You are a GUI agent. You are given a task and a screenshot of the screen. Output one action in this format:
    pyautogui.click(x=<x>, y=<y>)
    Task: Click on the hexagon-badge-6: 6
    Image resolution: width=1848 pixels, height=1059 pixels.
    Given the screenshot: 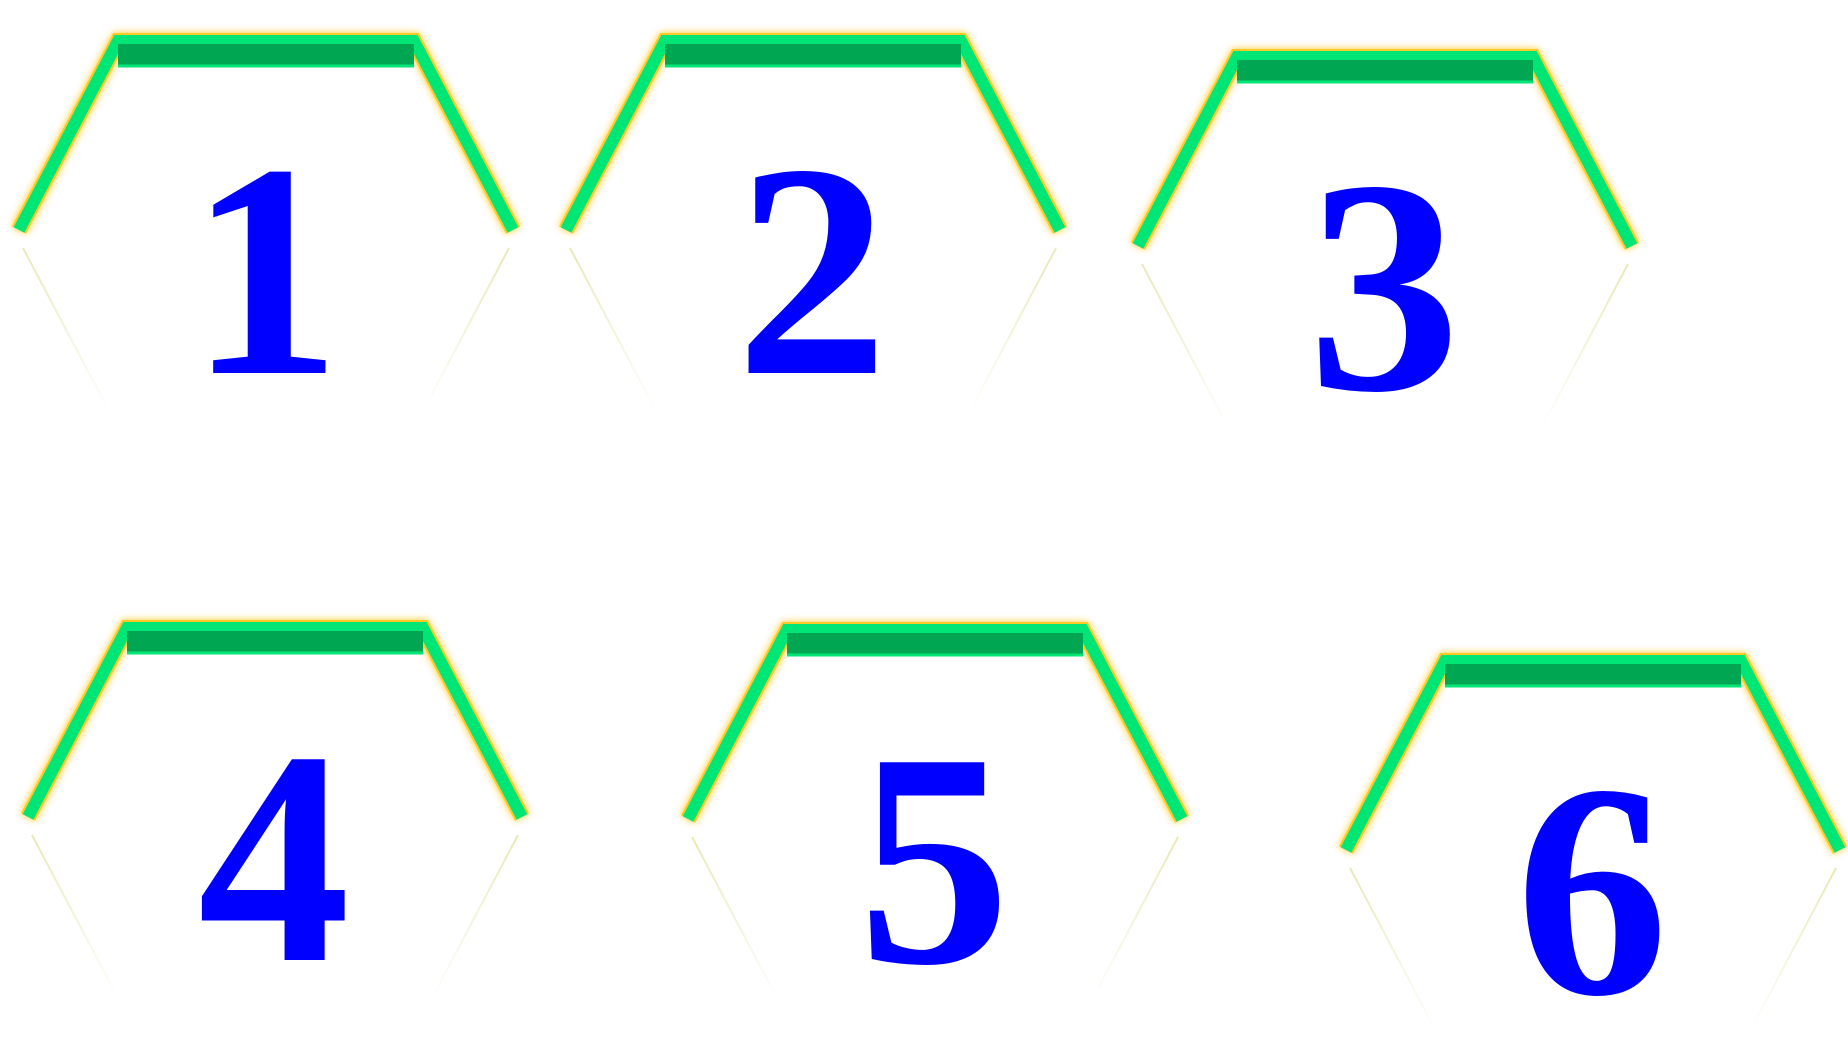 What is the action you would take?
    pyautogui.click(x=1593, y=848)
    